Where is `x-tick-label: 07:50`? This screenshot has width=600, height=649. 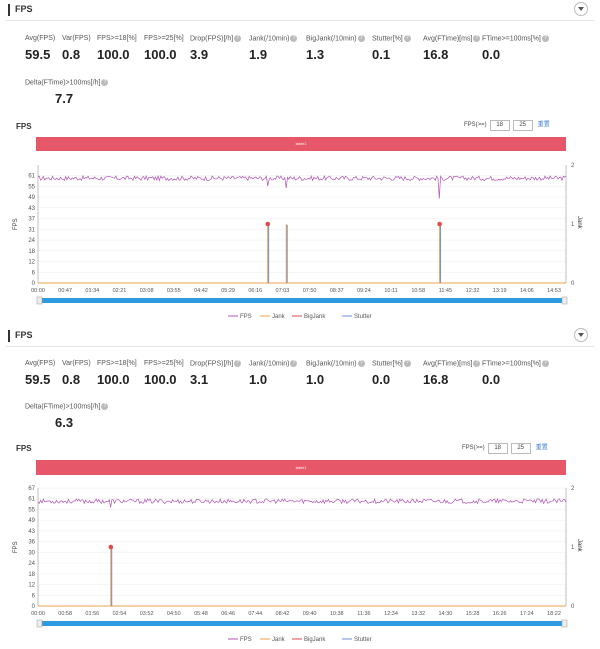
x-tick-label: 07:50 is located at coordinates (310, 291).